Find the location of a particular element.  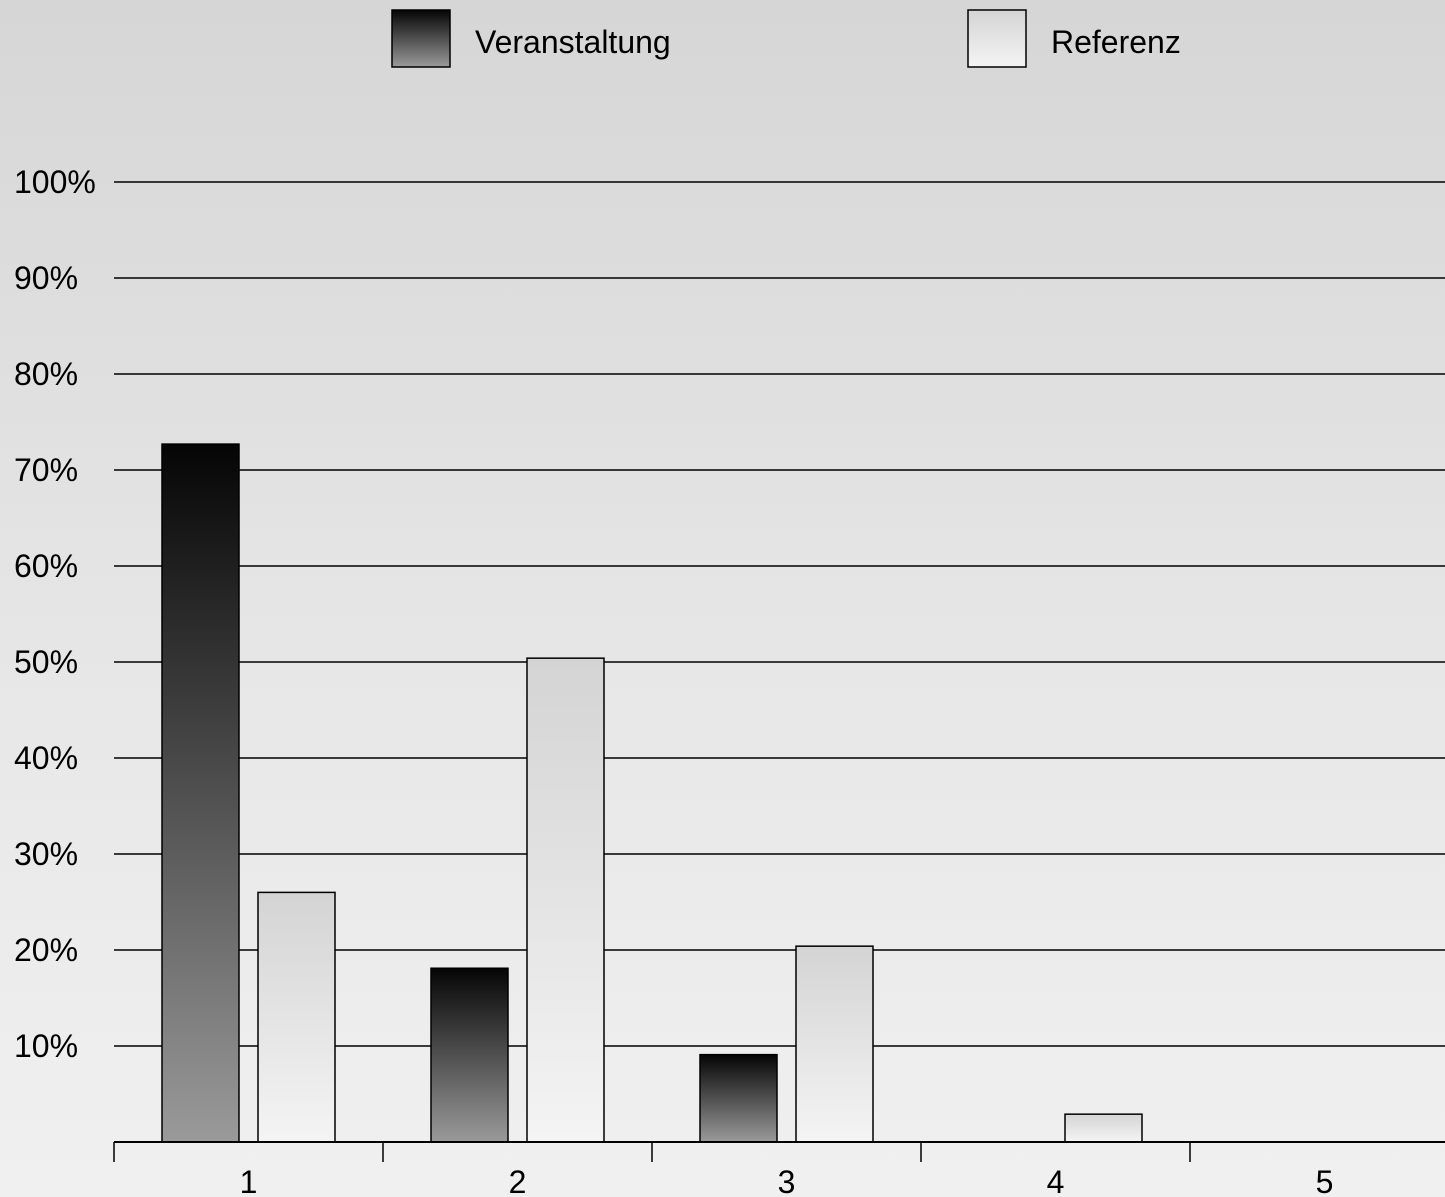

y-tick-label-90pct: 90% is located at coordinates (46, 278).